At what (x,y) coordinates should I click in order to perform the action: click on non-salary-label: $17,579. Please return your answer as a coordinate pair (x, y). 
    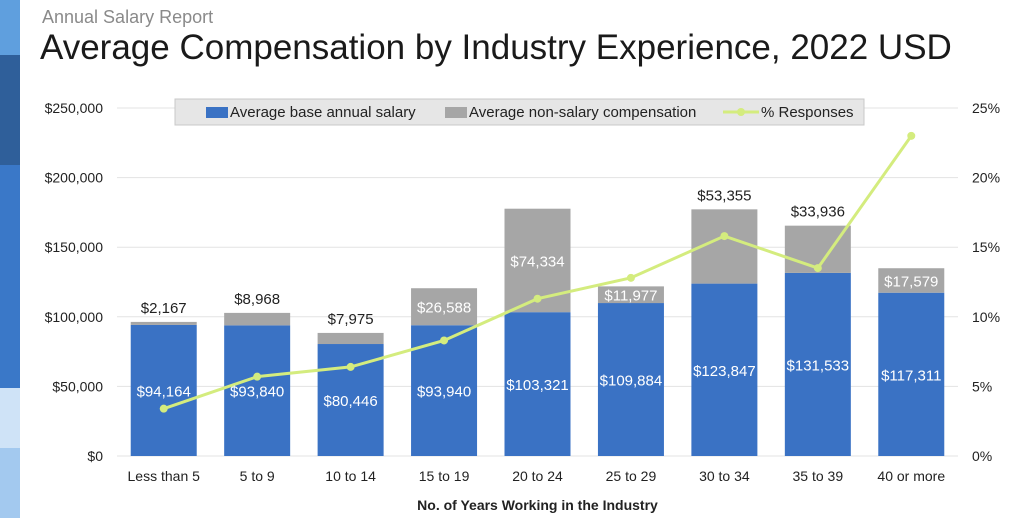
    Looking at the image, I should click on (911, 281).